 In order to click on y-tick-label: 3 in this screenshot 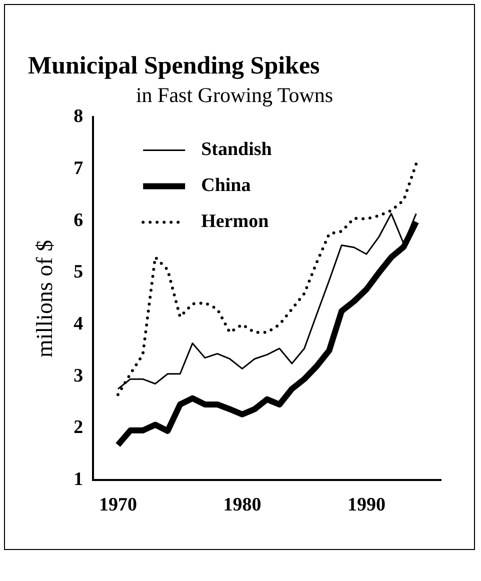, I will do `click(79, 375)`.